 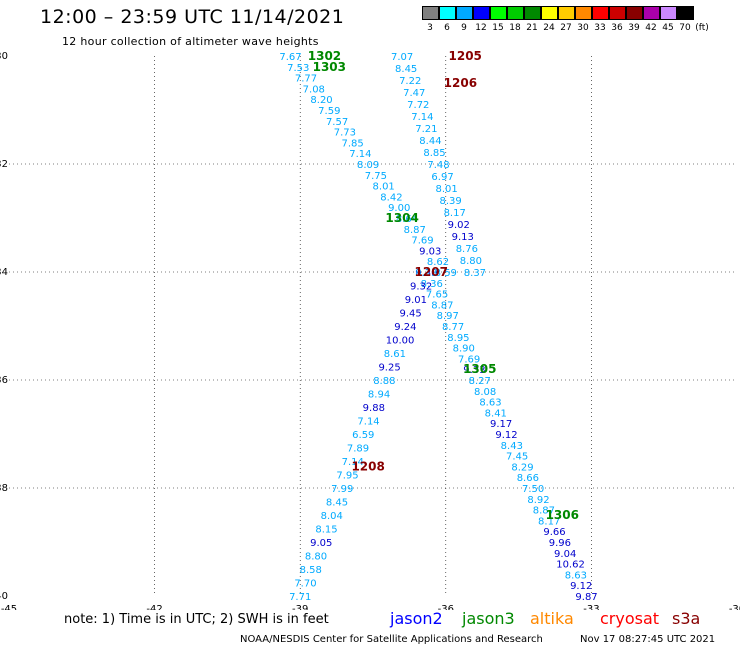 What do you see at coordinates (352, 143) in the screenshot?
I see `wave-height-value: 7.85` at bounding box center [352, 143].